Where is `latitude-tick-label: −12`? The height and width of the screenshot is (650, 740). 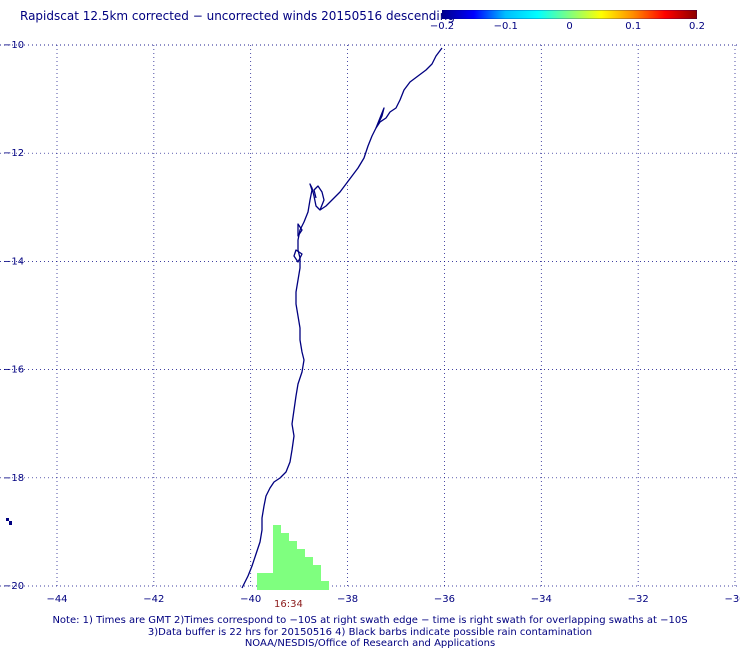
latitude-tick-label: −12 is located at coordinates (13, 153).